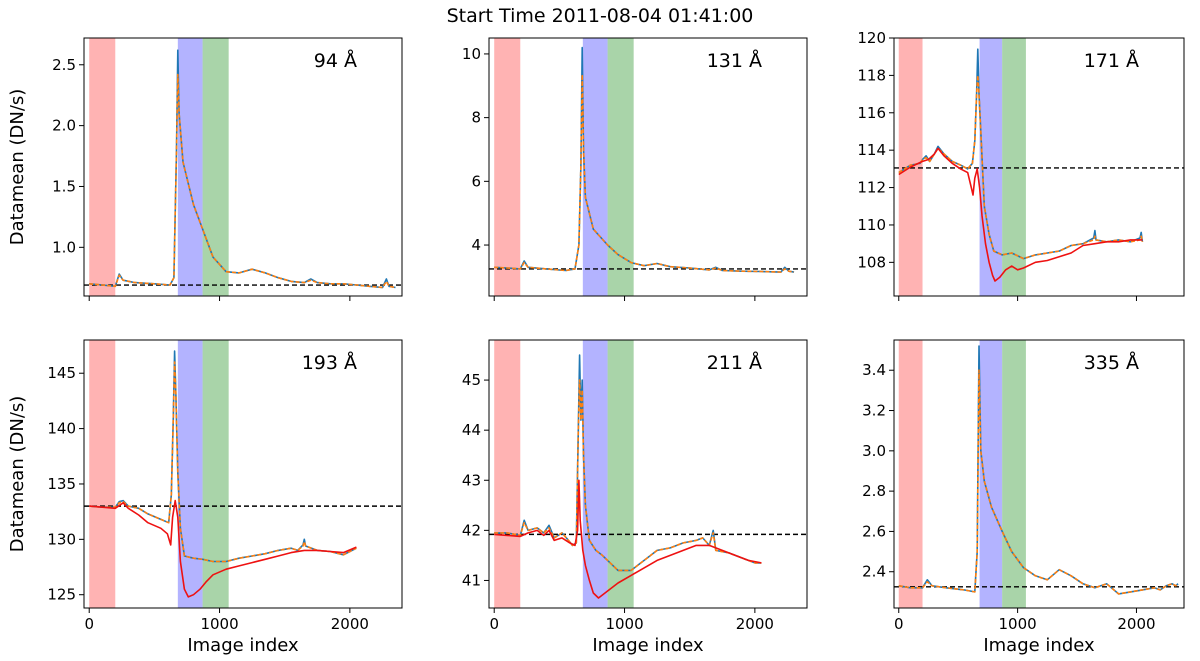  Describe the element at coordinates (1111, 60) in the screenshot. I see `wavelength-label: 171 Å` at that location.